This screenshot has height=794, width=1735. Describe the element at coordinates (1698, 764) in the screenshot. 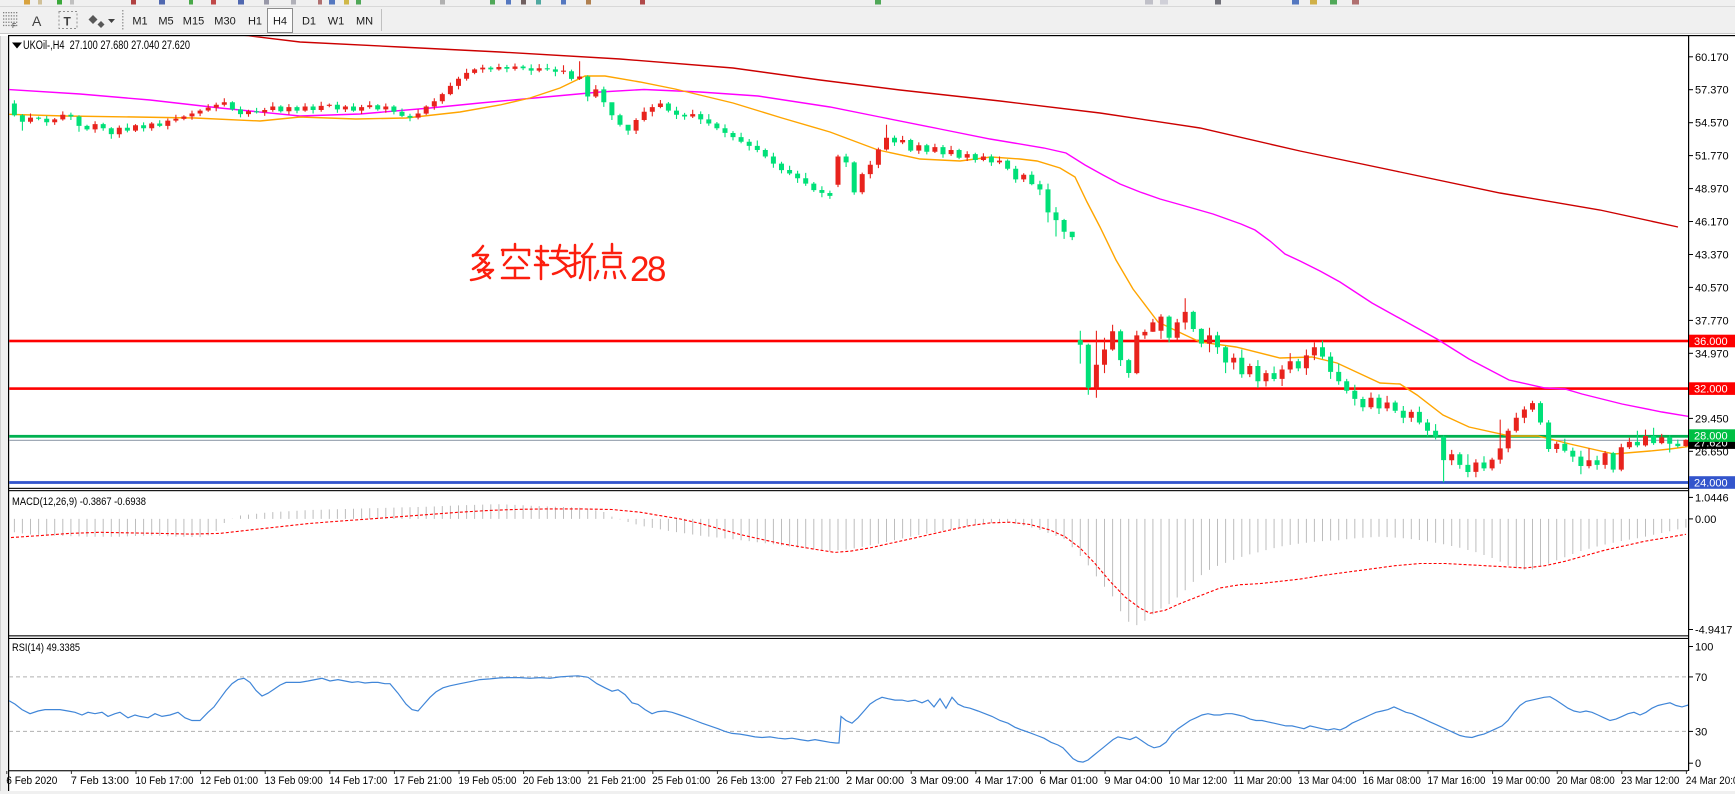

I see `svg-text: 0` at that location.